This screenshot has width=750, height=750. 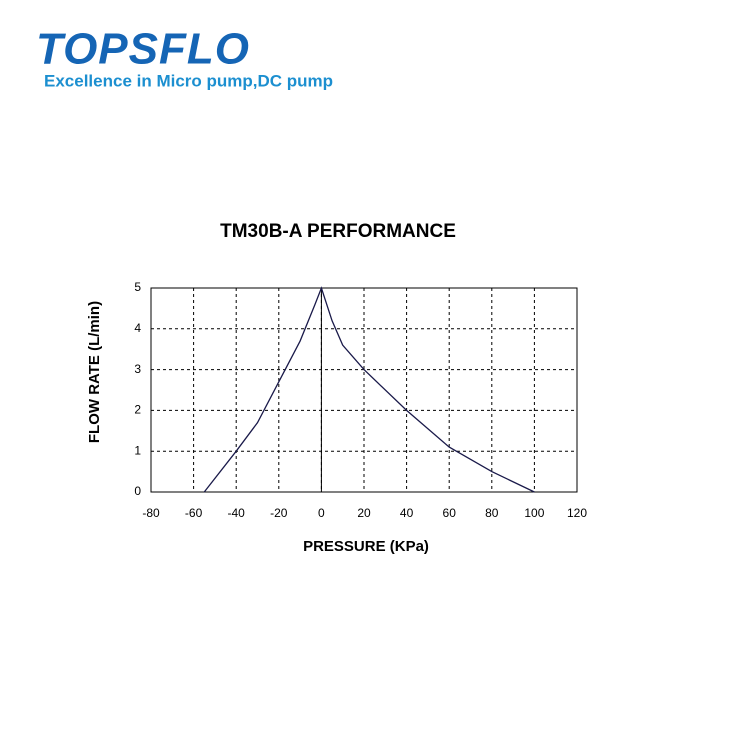 What do you see at coordinates (492, 513) in the screenshot?
I see `x-tick-label: 80` at bounding box center [492, 513].